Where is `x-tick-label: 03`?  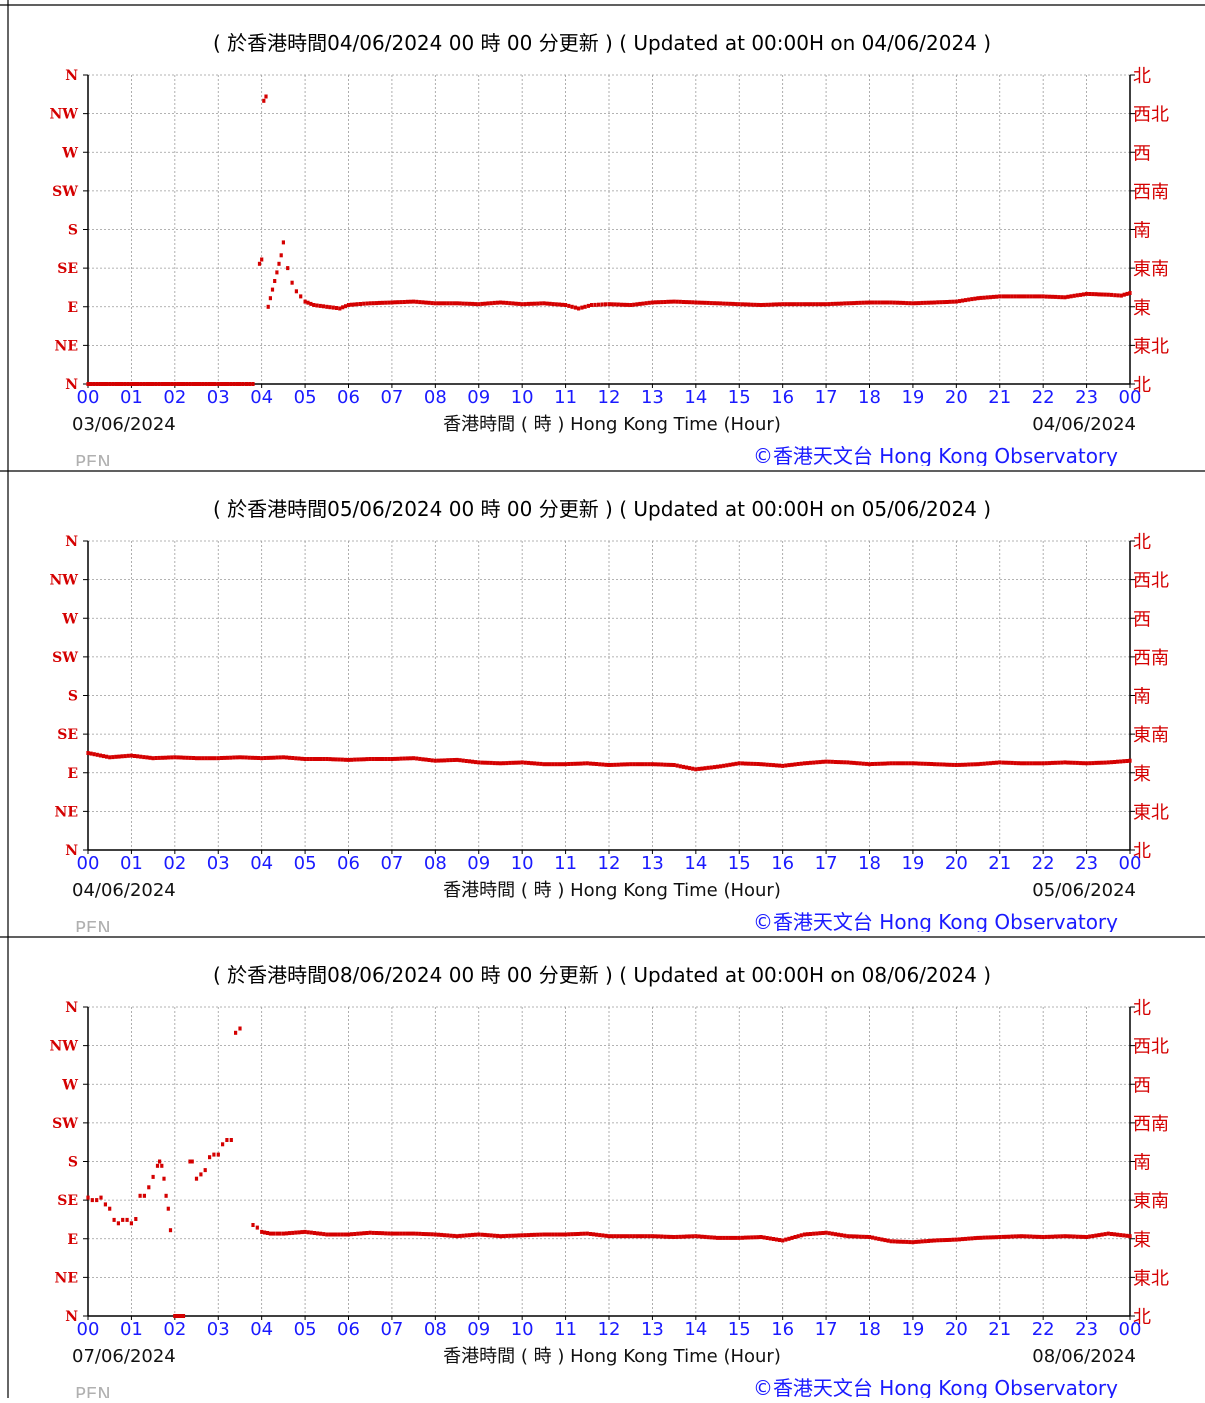 x-tick-label: 03 is located at coordinates (218, 1329).